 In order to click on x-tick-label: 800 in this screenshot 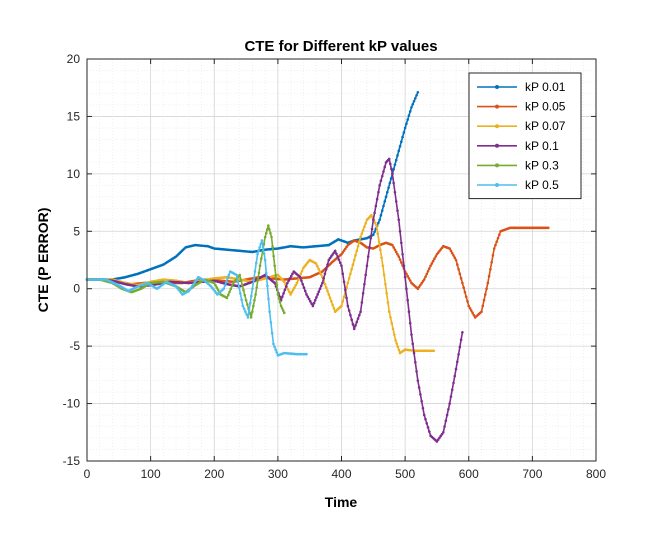, I will do `click(596, 474)`.